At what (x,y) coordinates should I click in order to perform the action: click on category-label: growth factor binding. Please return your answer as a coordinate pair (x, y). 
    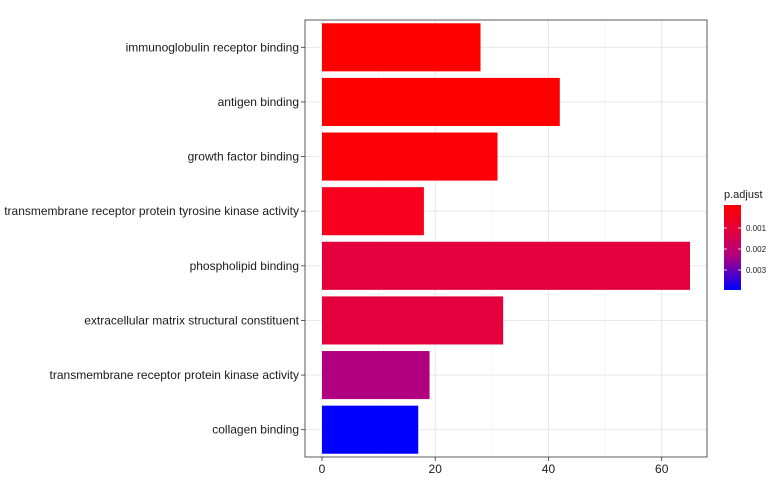
    Looking at the image, I should click on (243, 157).